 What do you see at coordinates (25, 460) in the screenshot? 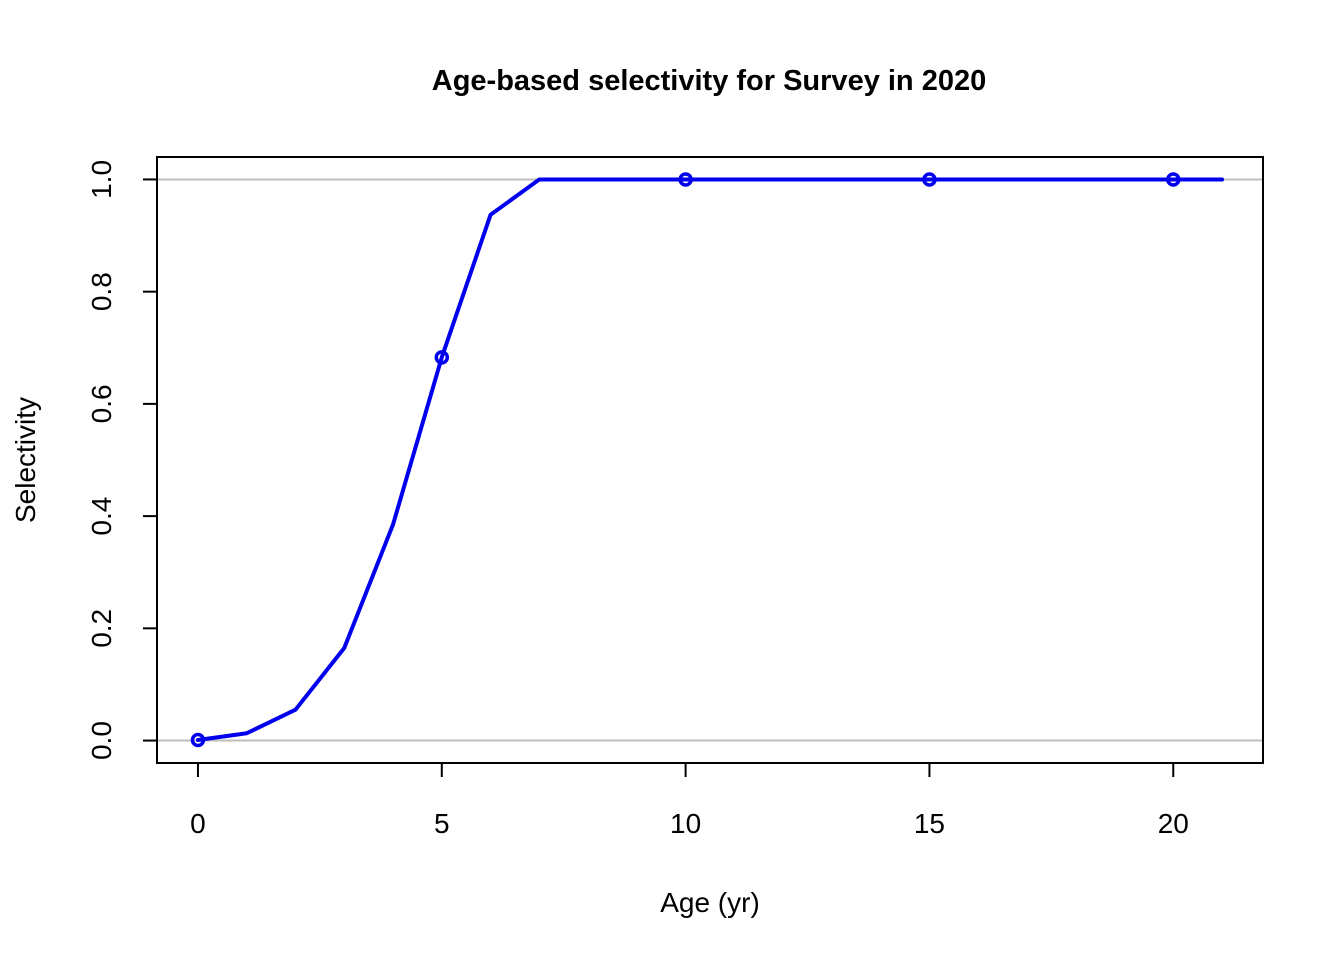
I see `y-axis-label: Selectivity` at bounding box center [25, 460].